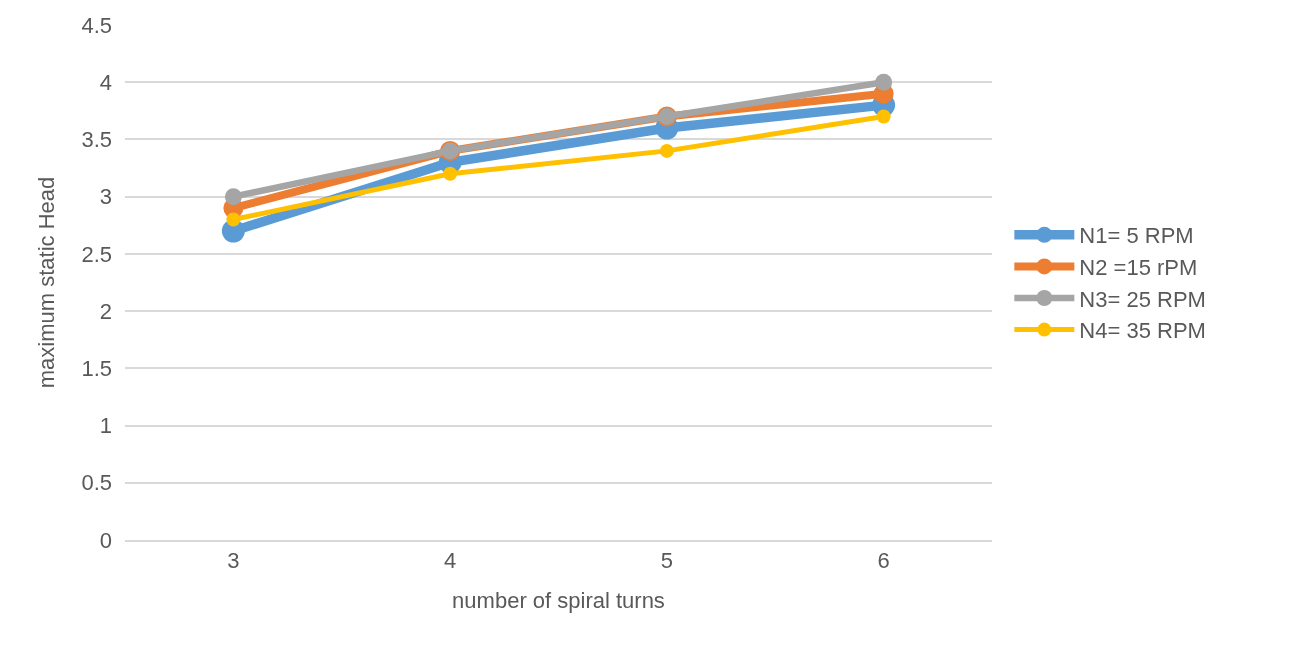 The width and height of the screenshot is (1302, 650). Describe the element at coordinates (96, 254) in the screenshot. I see `y-tick-label: 2.5` at that location.